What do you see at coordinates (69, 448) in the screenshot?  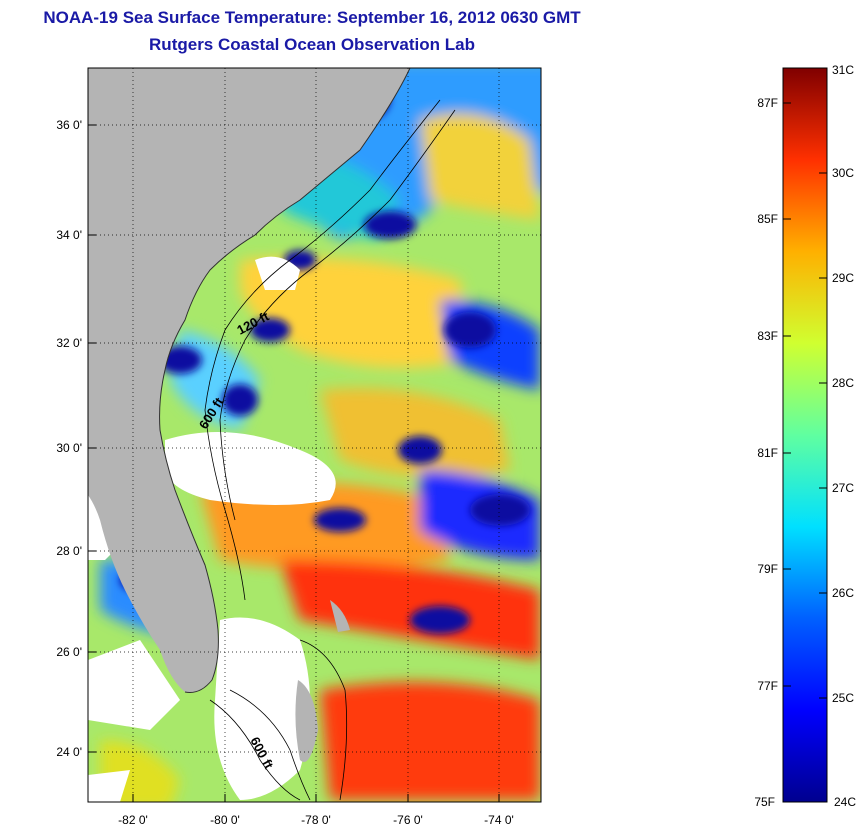 I see `lat-label: 30 0'` at bounding box center [69, 448].